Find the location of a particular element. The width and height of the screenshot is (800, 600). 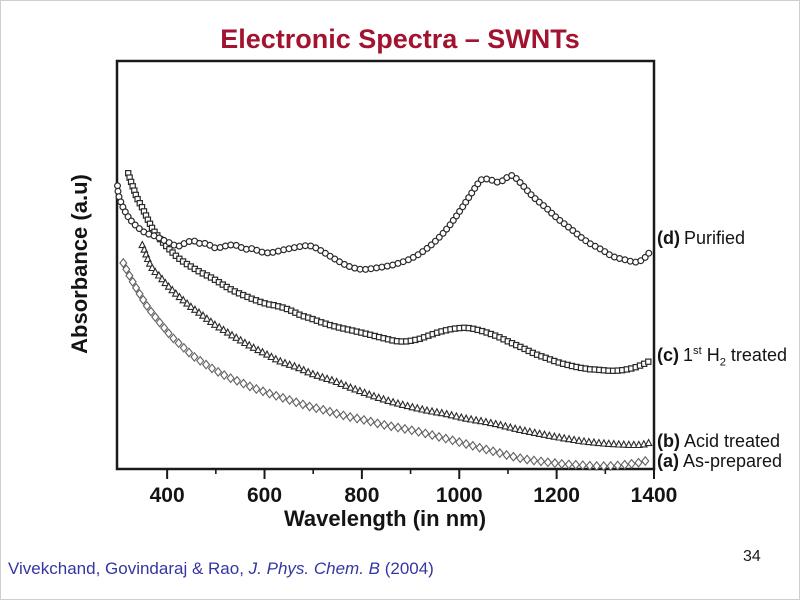

series-name-b: Acid treated is located at coordinates (732, 441).